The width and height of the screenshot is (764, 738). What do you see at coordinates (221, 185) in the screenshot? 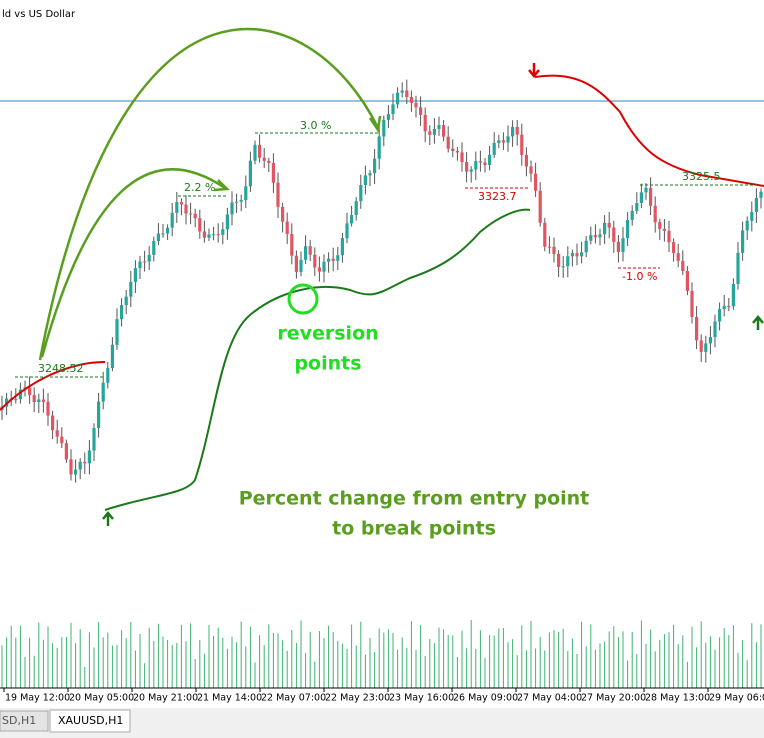
I see `arrowhead` at bounding box center [221, 185].